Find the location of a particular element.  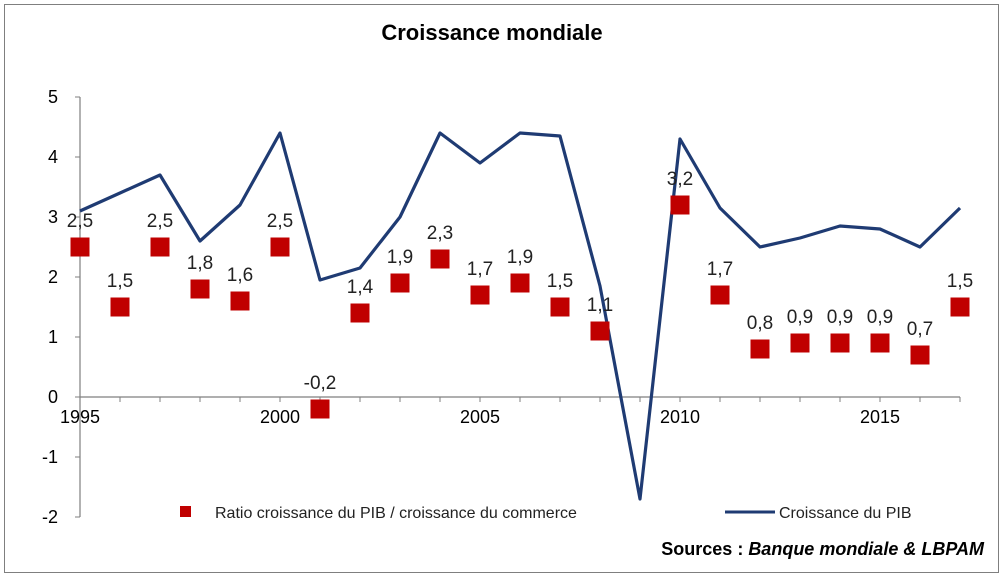

y-tick-label: 3 is located at coordinates (53, 217).